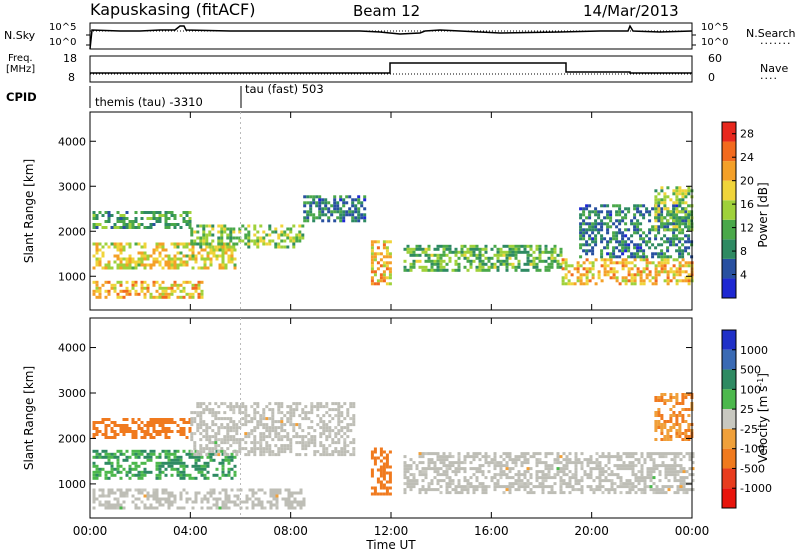 The image size is (800, 554). What do you see at coordinates (715, 42) in the screenshot?
I see `noise-right-tick-bottom: 10^0` at bounding box center [715, 42].